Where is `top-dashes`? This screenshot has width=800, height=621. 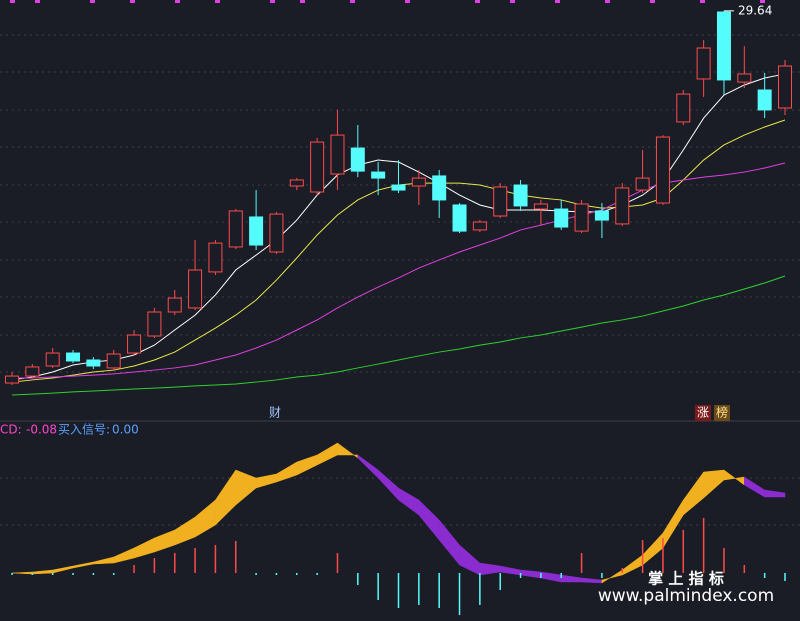
top-dashes is located at coordinates (387, 1).